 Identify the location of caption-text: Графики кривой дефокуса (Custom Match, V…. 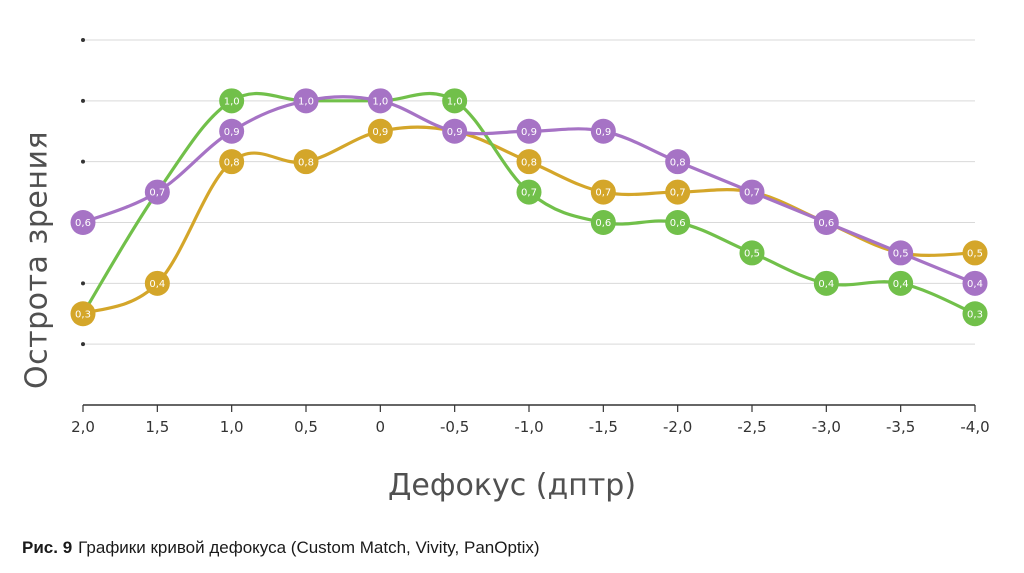
(309, 547).